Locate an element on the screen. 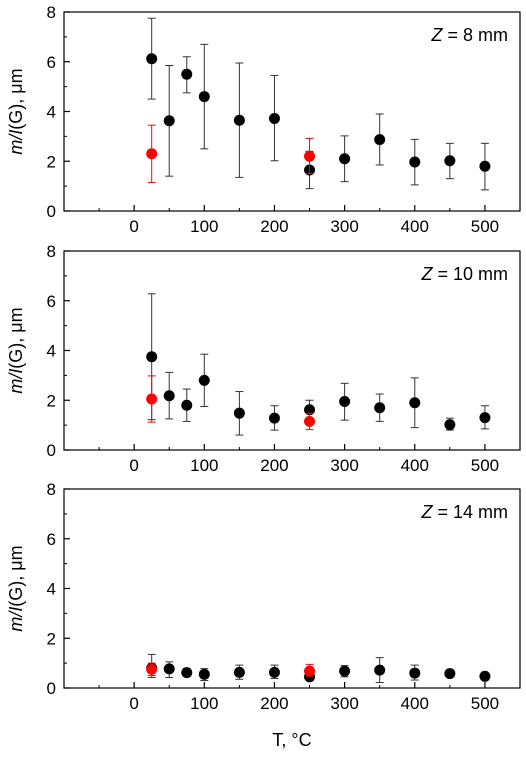  x-axis-label: T, °C is located at coordinates (291, 740).